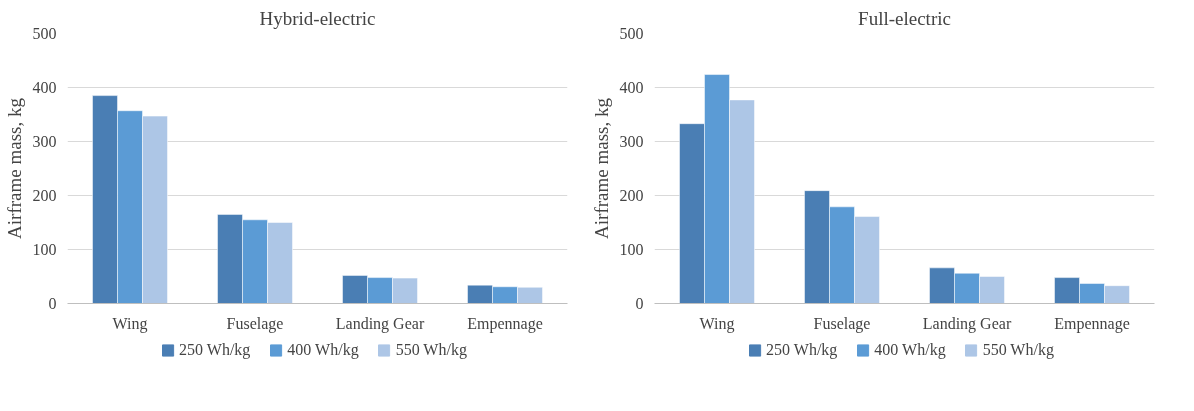 This screenshot has width=1194, height=411. What do you see at coordinates (317, 18) in the screenshot?
I see `chart-title: Hybrid-electric` at bounding box center [317, 18].